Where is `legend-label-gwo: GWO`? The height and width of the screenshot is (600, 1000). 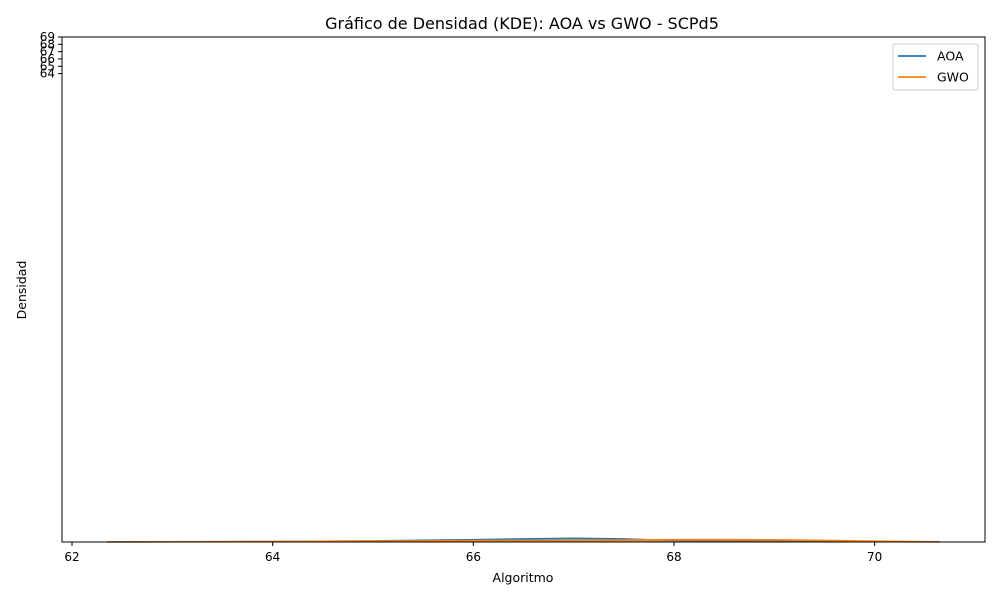
legend-label-gwo: GWO is located at coordinates (953, 77).